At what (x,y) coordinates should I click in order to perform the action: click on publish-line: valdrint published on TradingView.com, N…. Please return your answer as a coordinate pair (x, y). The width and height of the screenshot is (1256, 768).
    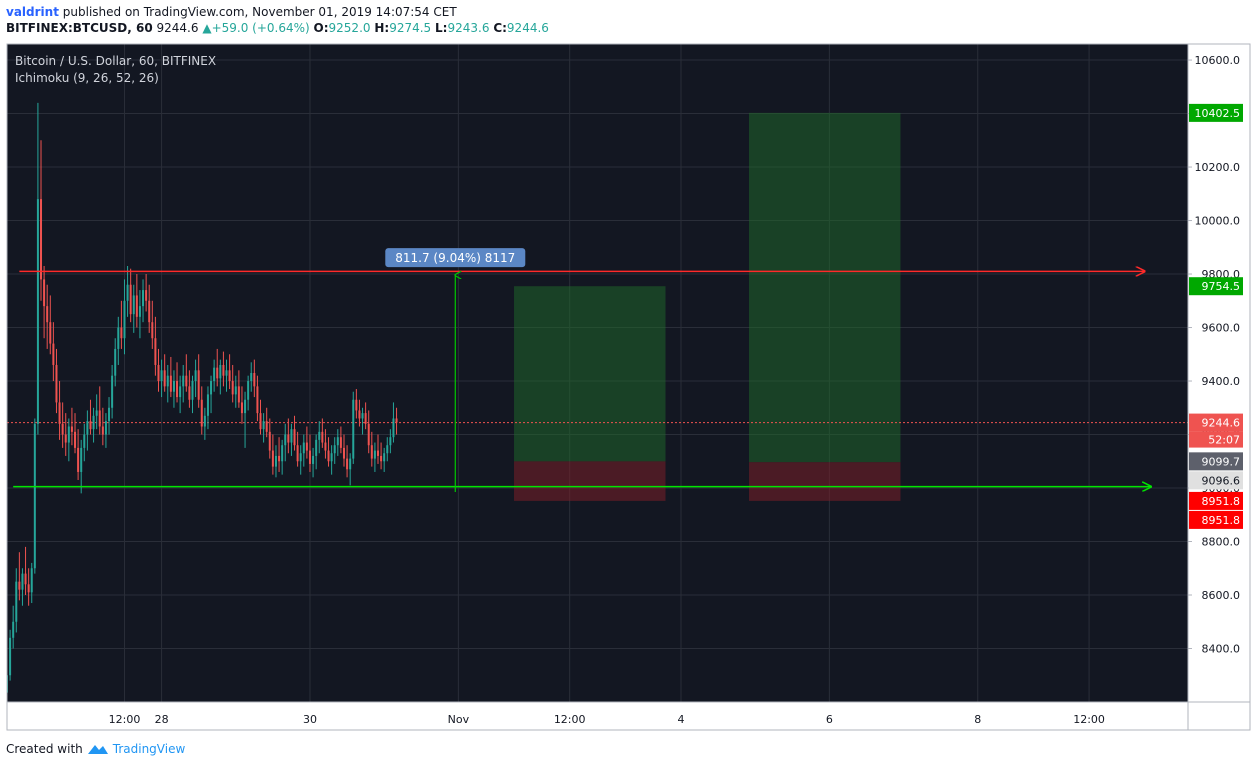
    Looking at the image, I should click on (626, 12).